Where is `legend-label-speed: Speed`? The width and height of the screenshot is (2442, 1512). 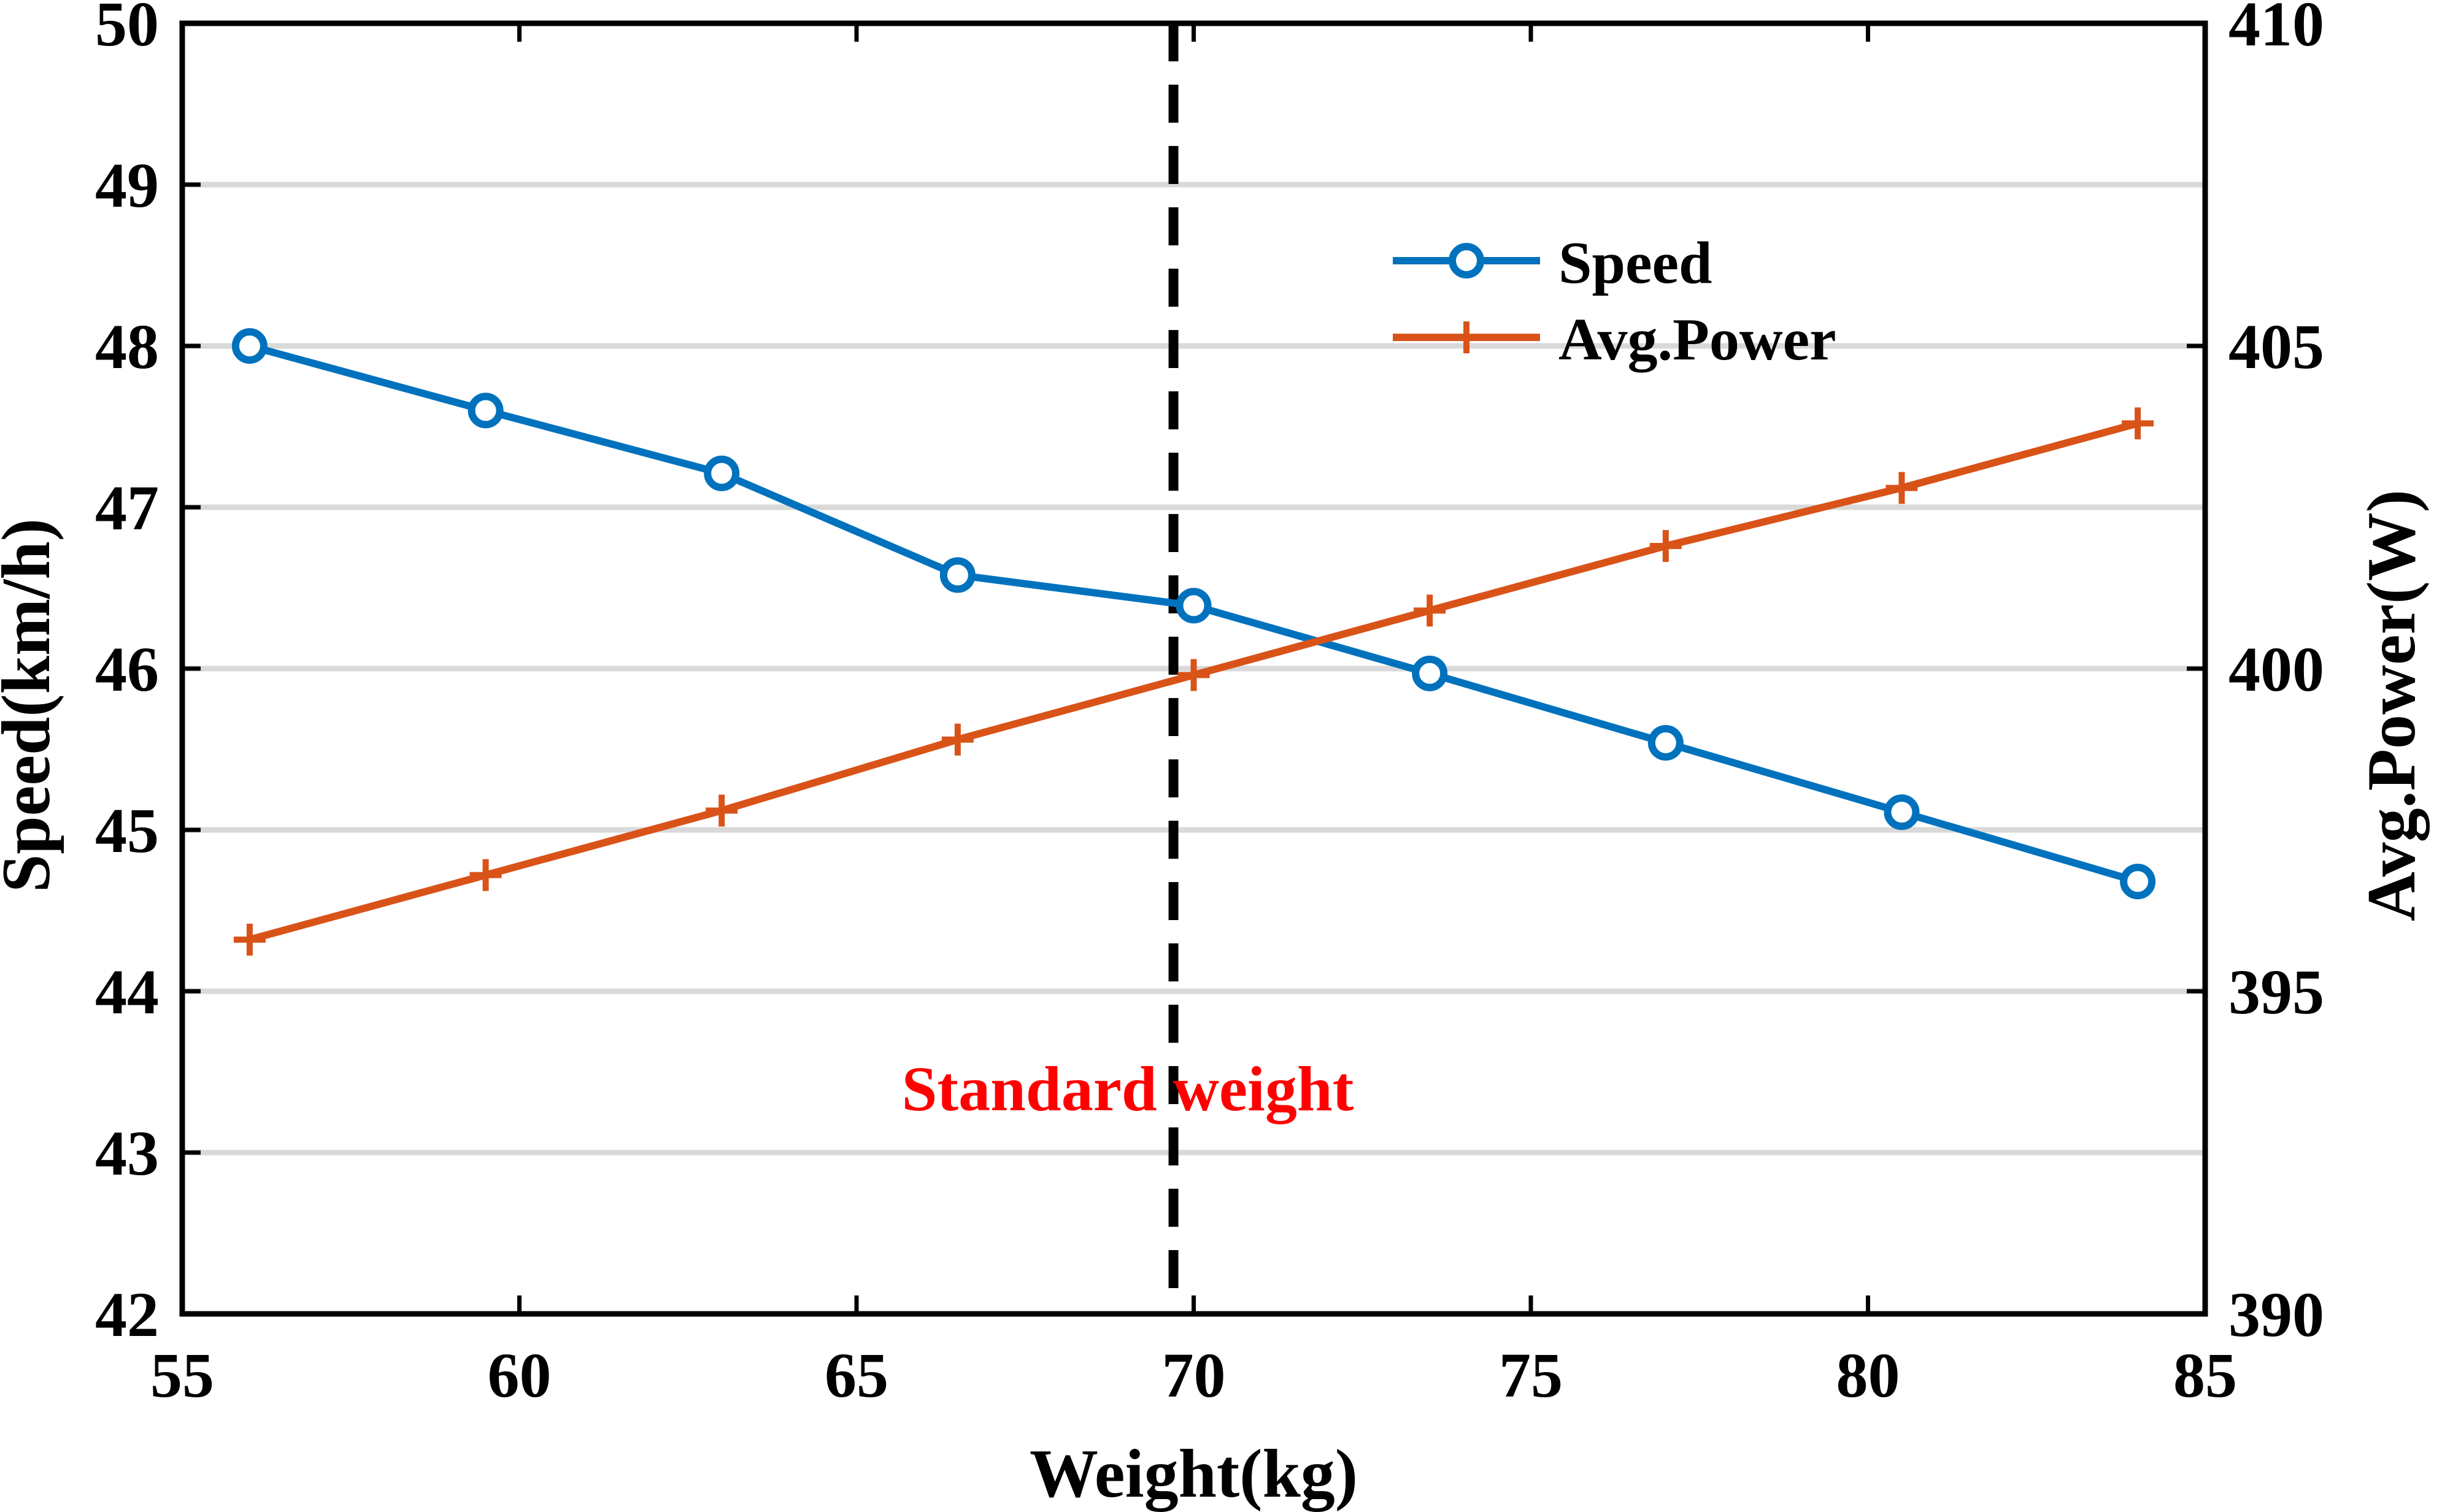
legend-label-speed: Speed is located at coordinates (1635, 263).